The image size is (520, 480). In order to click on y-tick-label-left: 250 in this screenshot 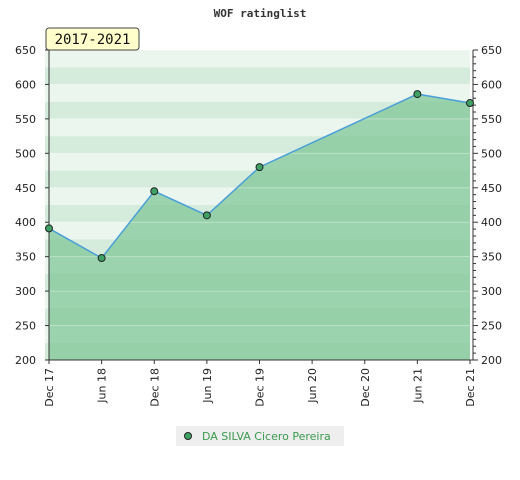, I will do `click(25, 326)`.